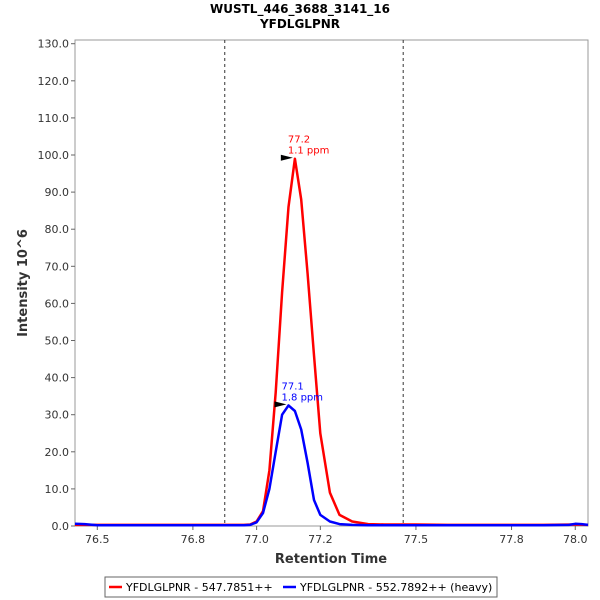 This screenshot has height=600, width=600. Describe the element at coordinates (331, 559) in the screenshot. I see `x-axis-label: Retention Time` at that location.